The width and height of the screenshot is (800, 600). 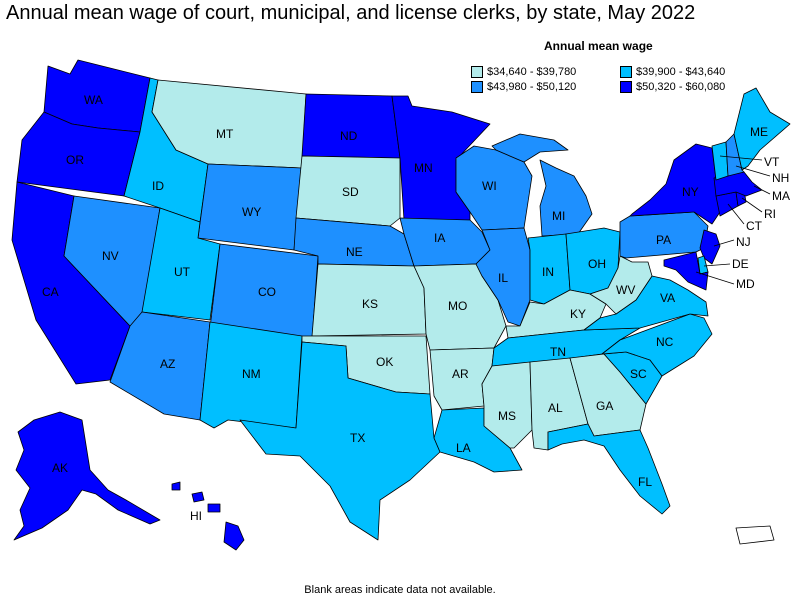 I want to click on leader-ma, so click(x=762, y=190).